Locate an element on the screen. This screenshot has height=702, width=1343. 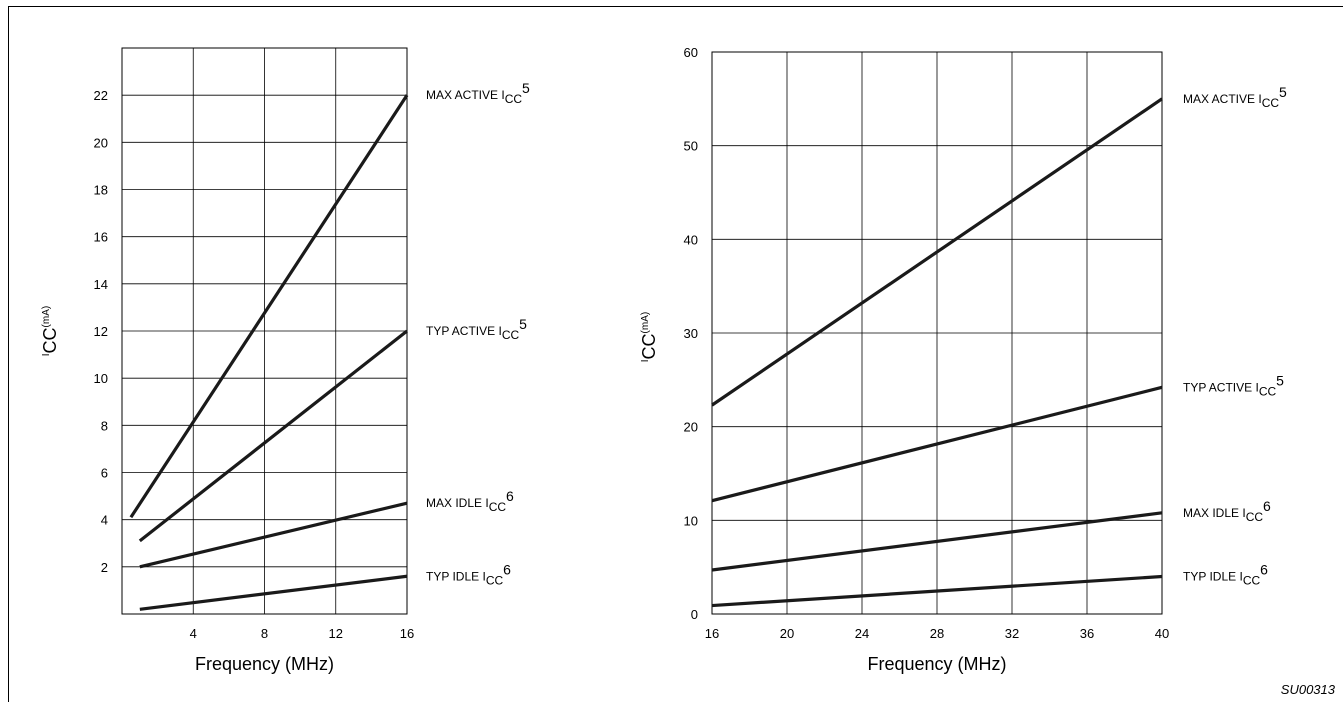
x-tick-label: 36 is located at coordinates (1087, 633).